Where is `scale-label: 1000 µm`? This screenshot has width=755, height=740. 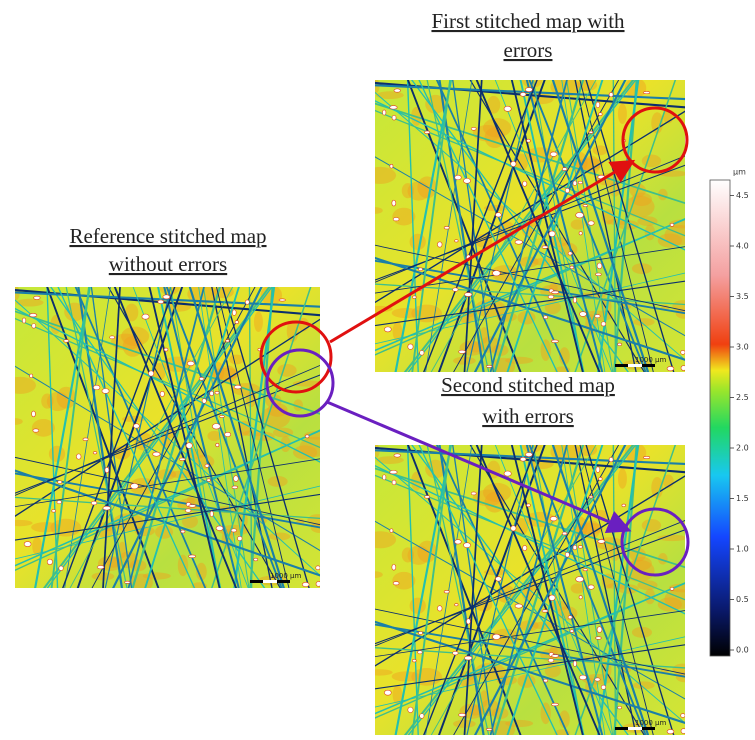
scale-label: 1000 µm is located at coordinates (650, 723).